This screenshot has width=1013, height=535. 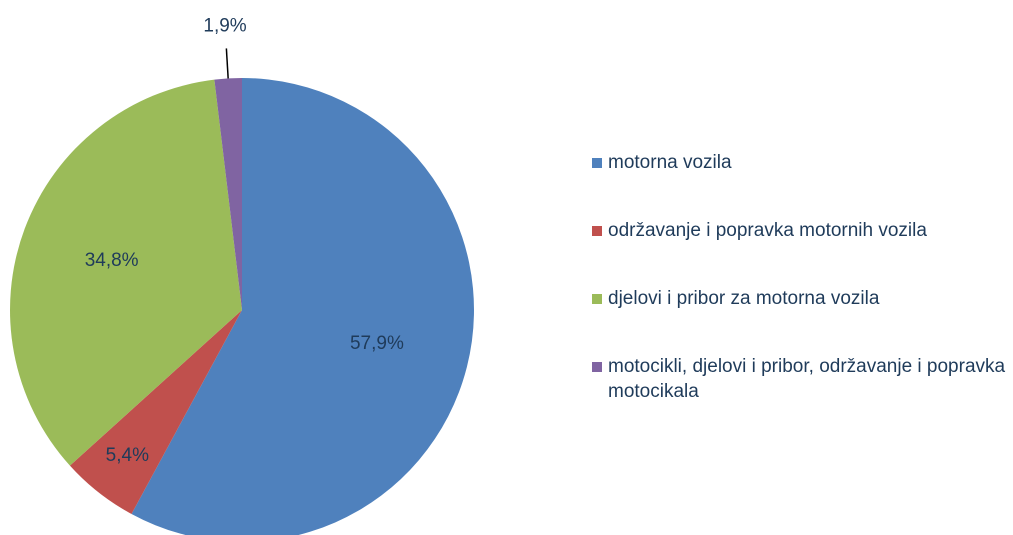 What do you see at coordinates (800, 184) in the screenshot?
I see `legend-item: motorna vozila` at bounding box center [800, 184].